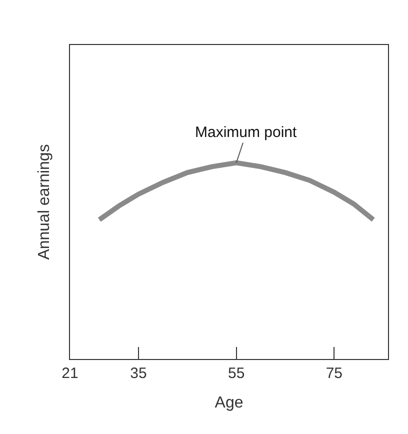  I want to click on annotation: Maximum point, so click(246, 132).